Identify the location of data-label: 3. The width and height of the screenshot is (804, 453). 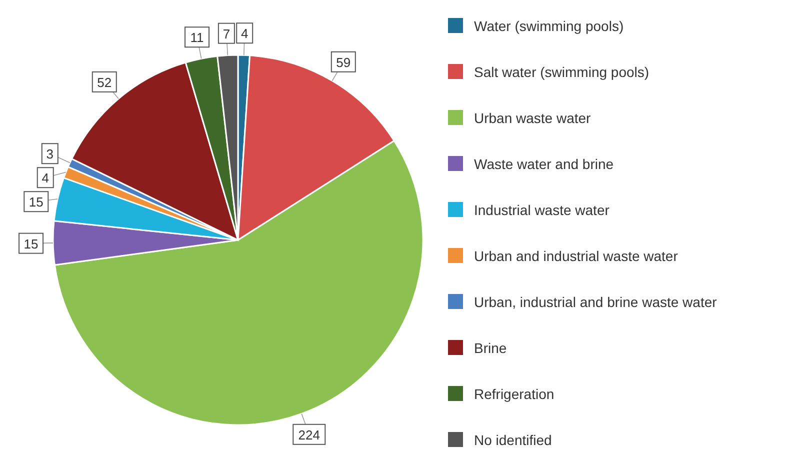
(50, 154).